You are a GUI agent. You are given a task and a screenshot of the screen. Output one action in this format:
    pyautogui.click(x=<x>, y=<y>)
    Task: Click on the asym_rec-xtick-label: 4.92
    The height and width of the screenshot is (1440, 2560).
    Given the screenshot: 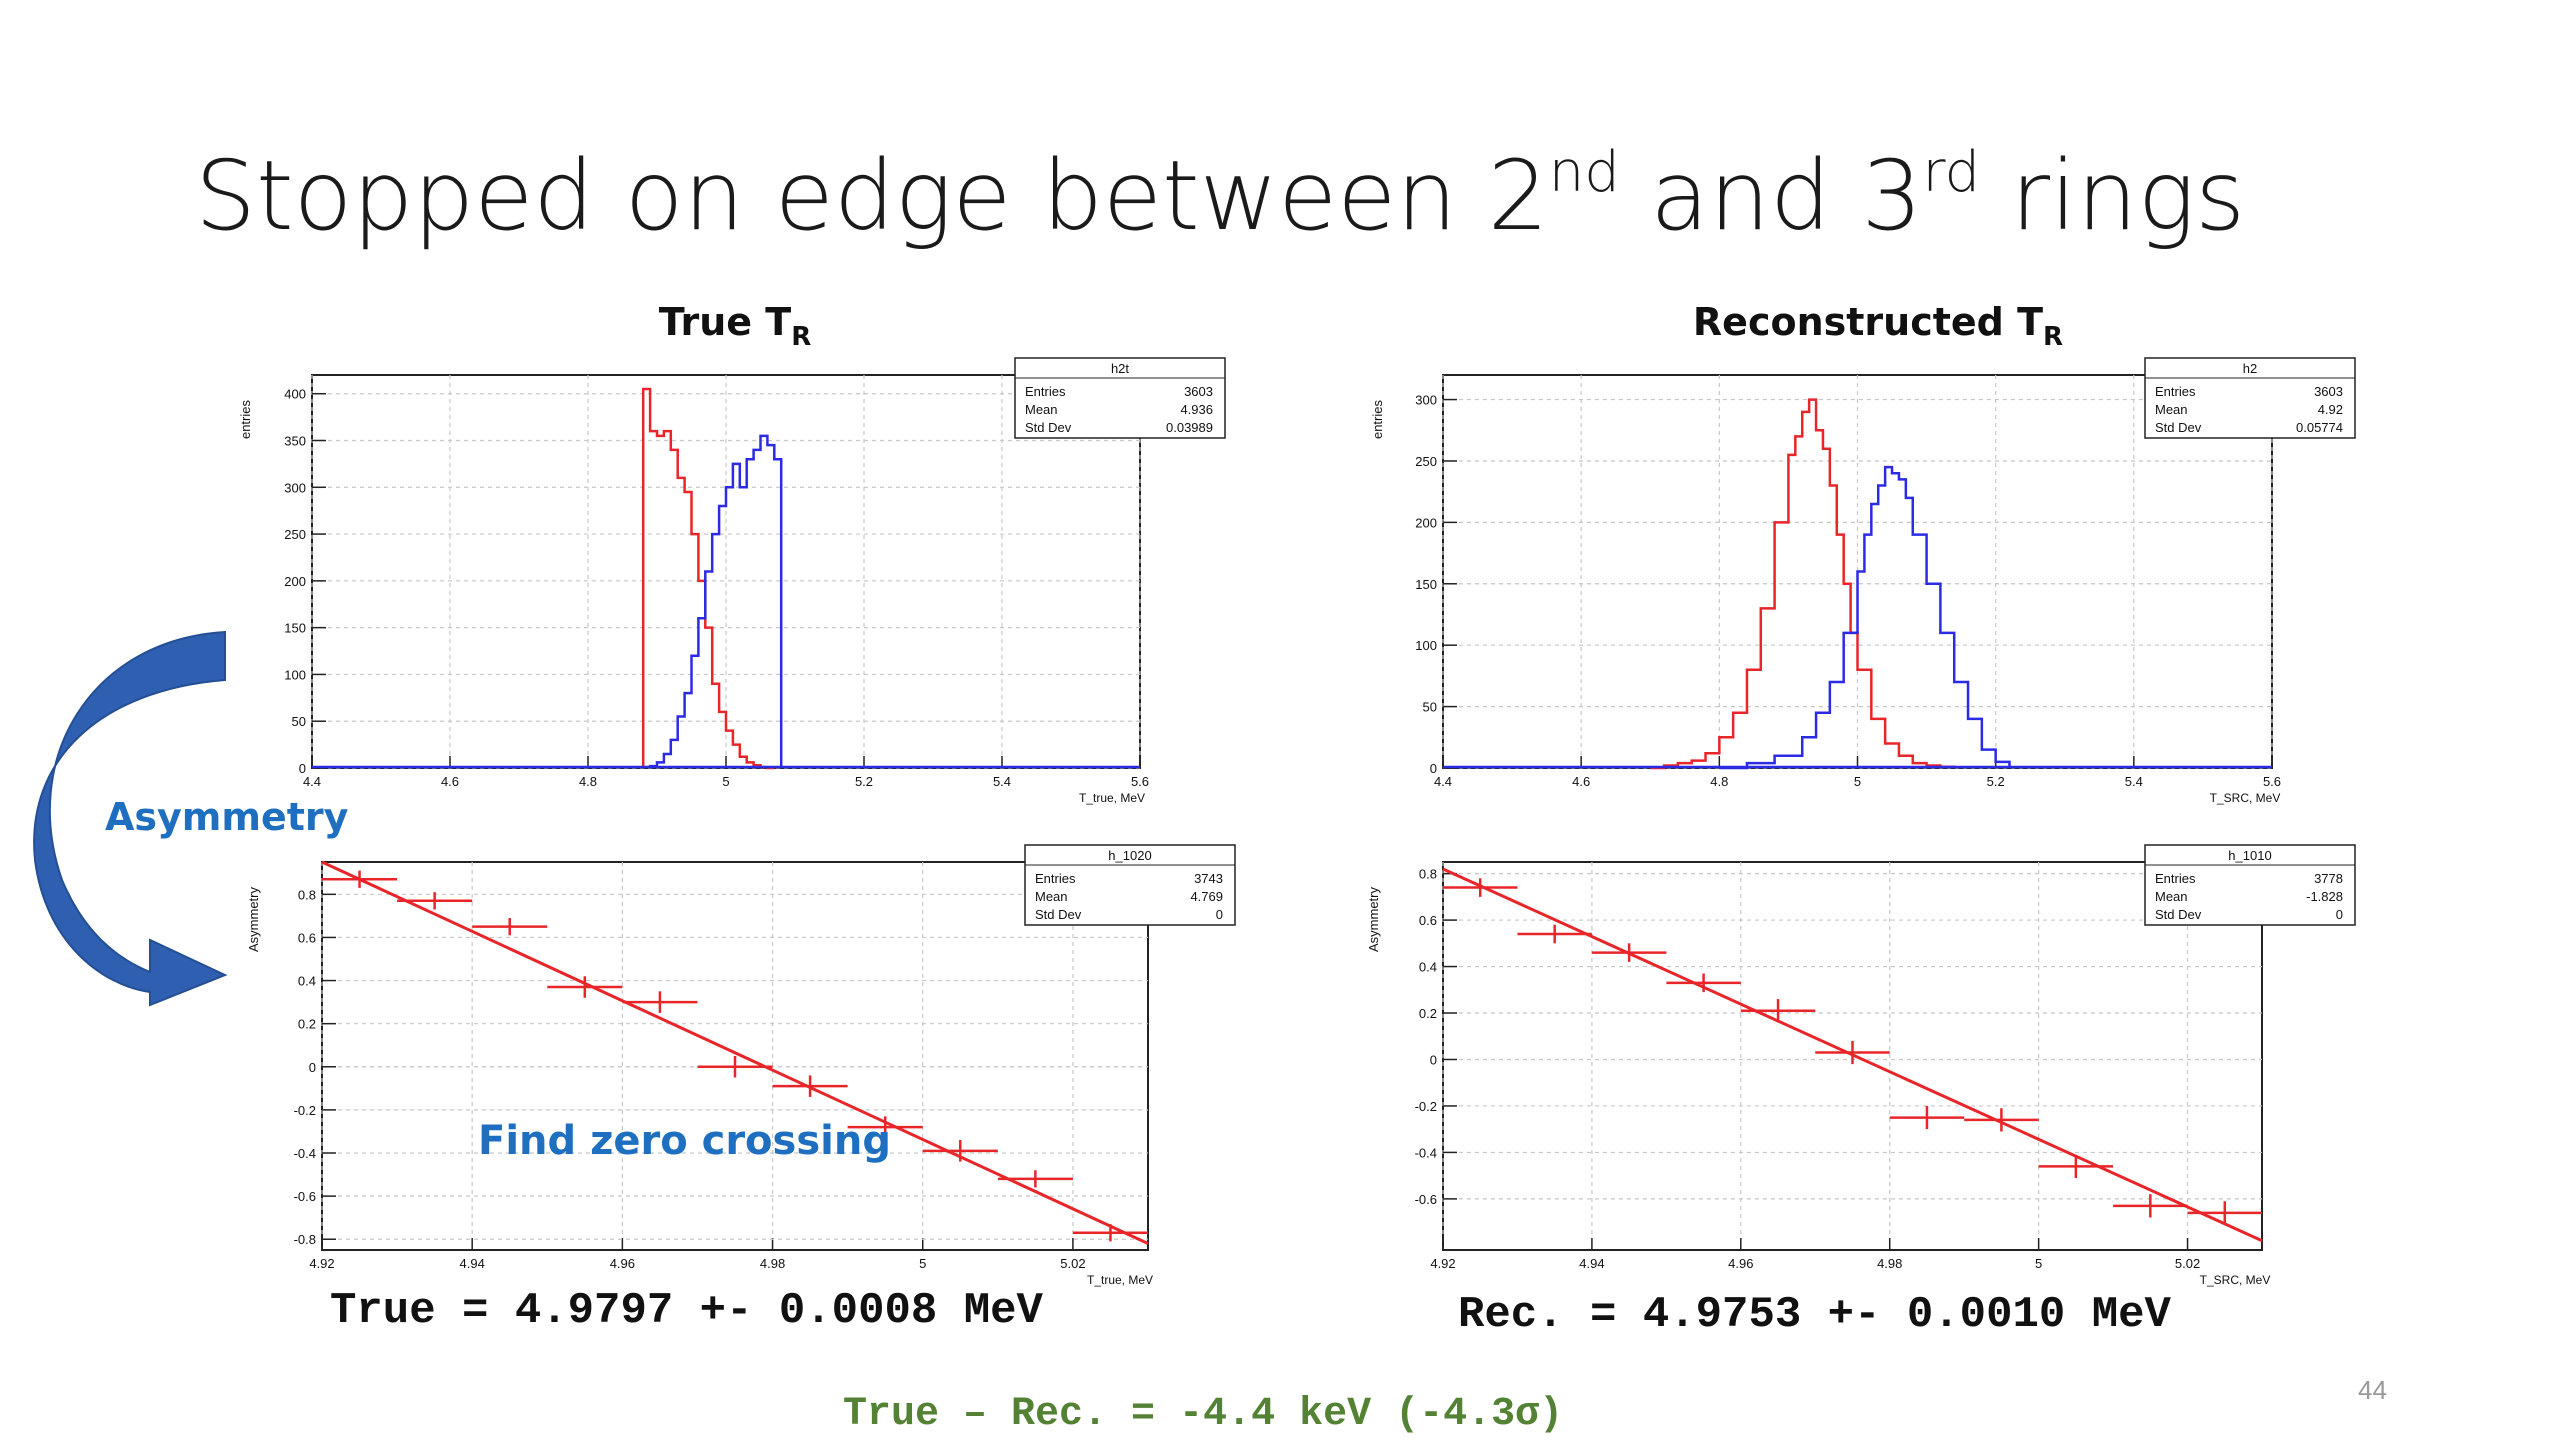 What is the action you would take?
    pyautogui.click(x=1442, y=1263)
    